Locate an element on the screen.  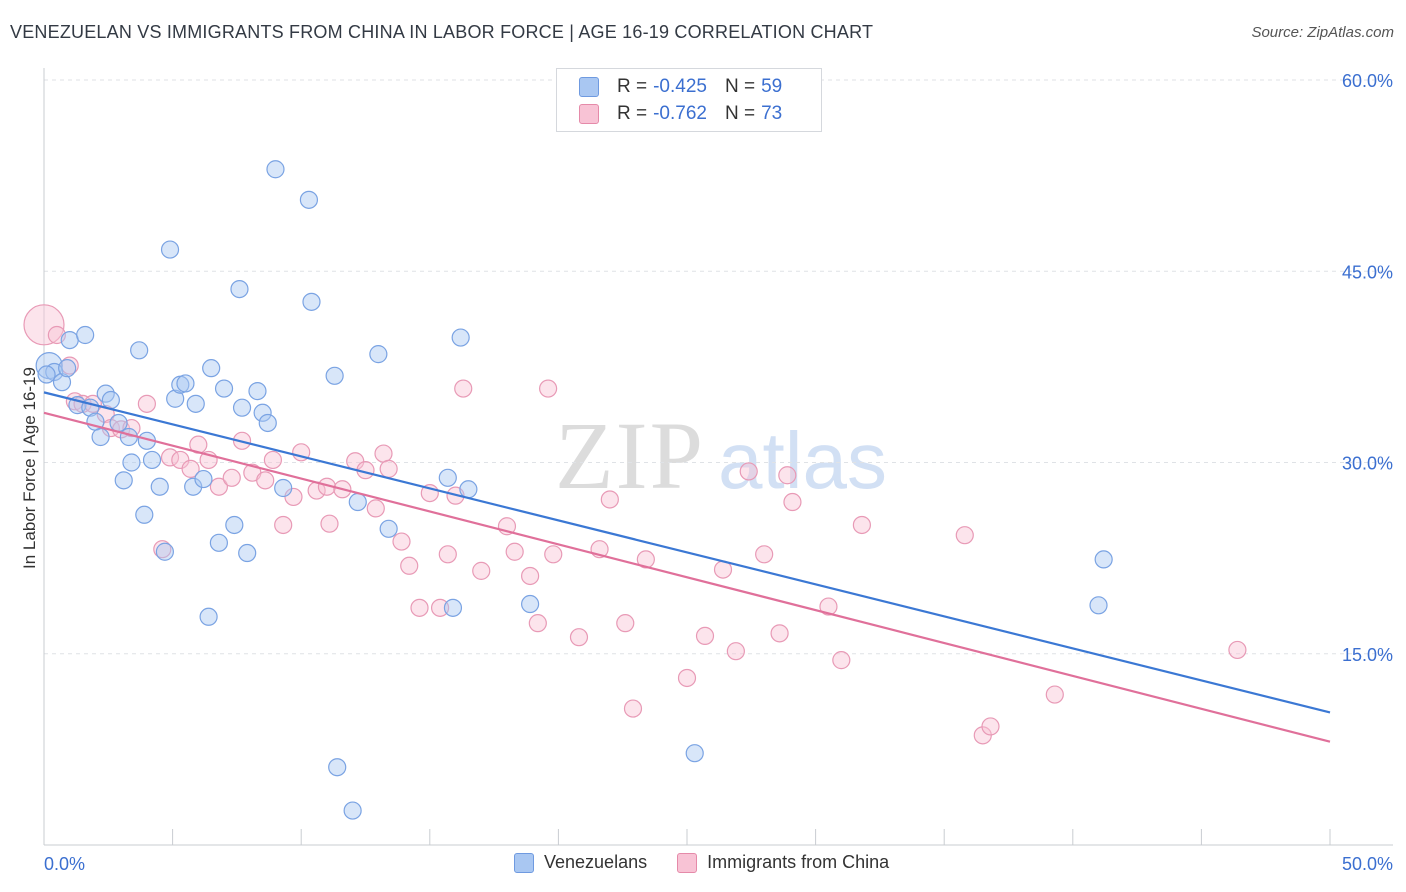
y-axis-label: In Labor Force | Age 16-19 is located at coordinates (29, 468).